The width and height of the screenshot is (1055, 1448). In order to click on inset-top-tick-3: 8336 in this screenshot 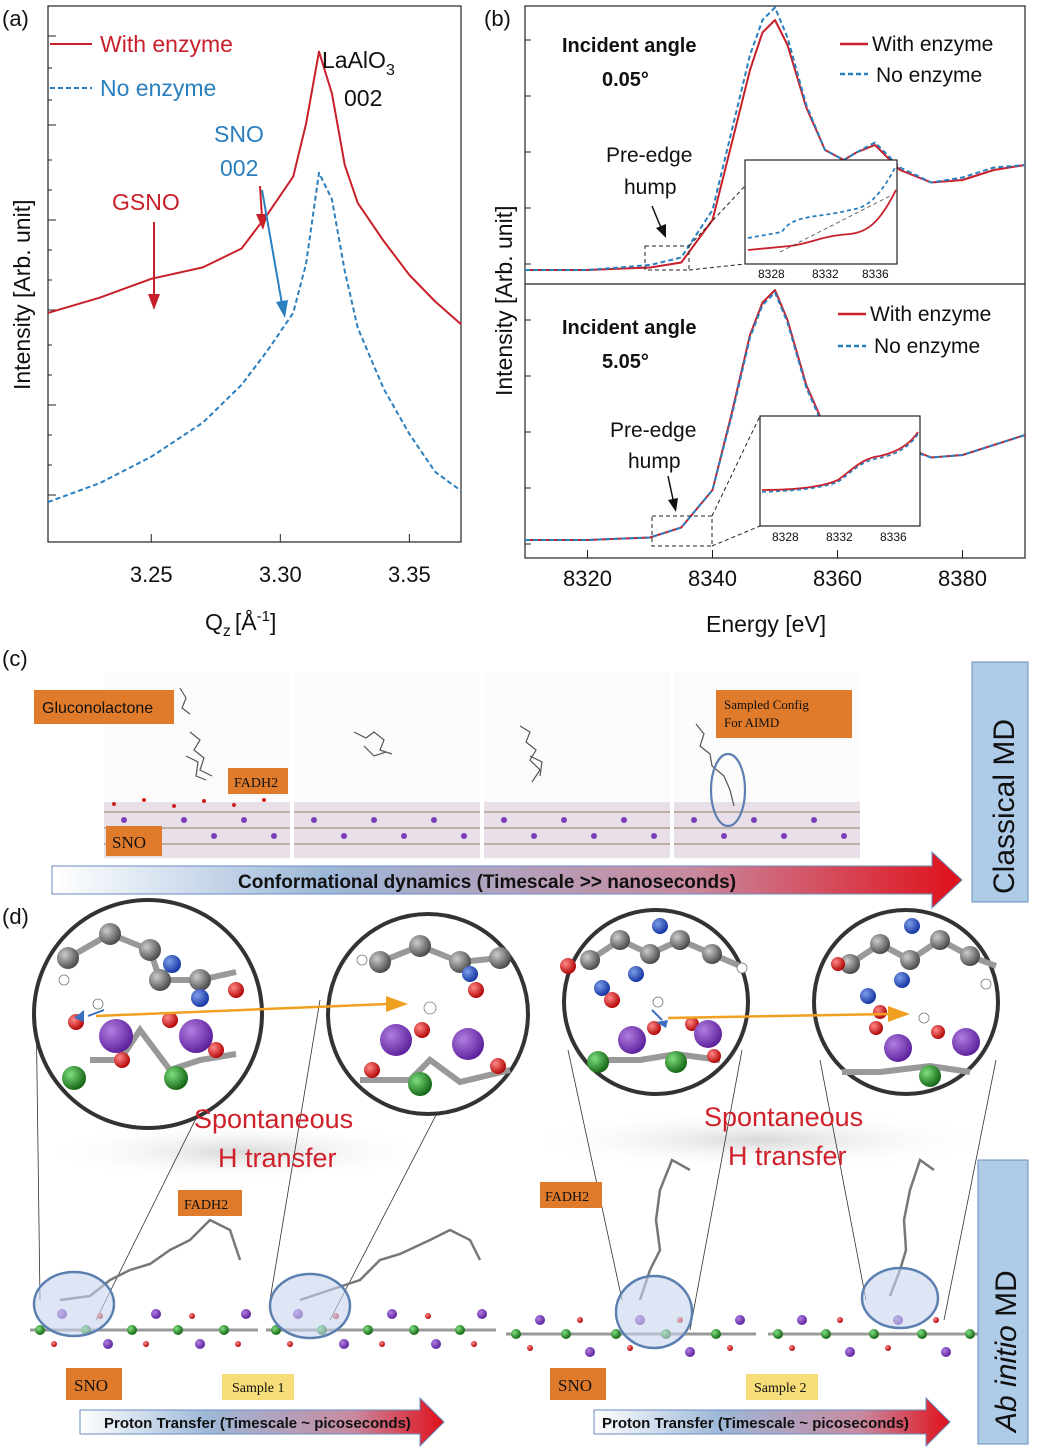, I will do `click(875, 274)`.